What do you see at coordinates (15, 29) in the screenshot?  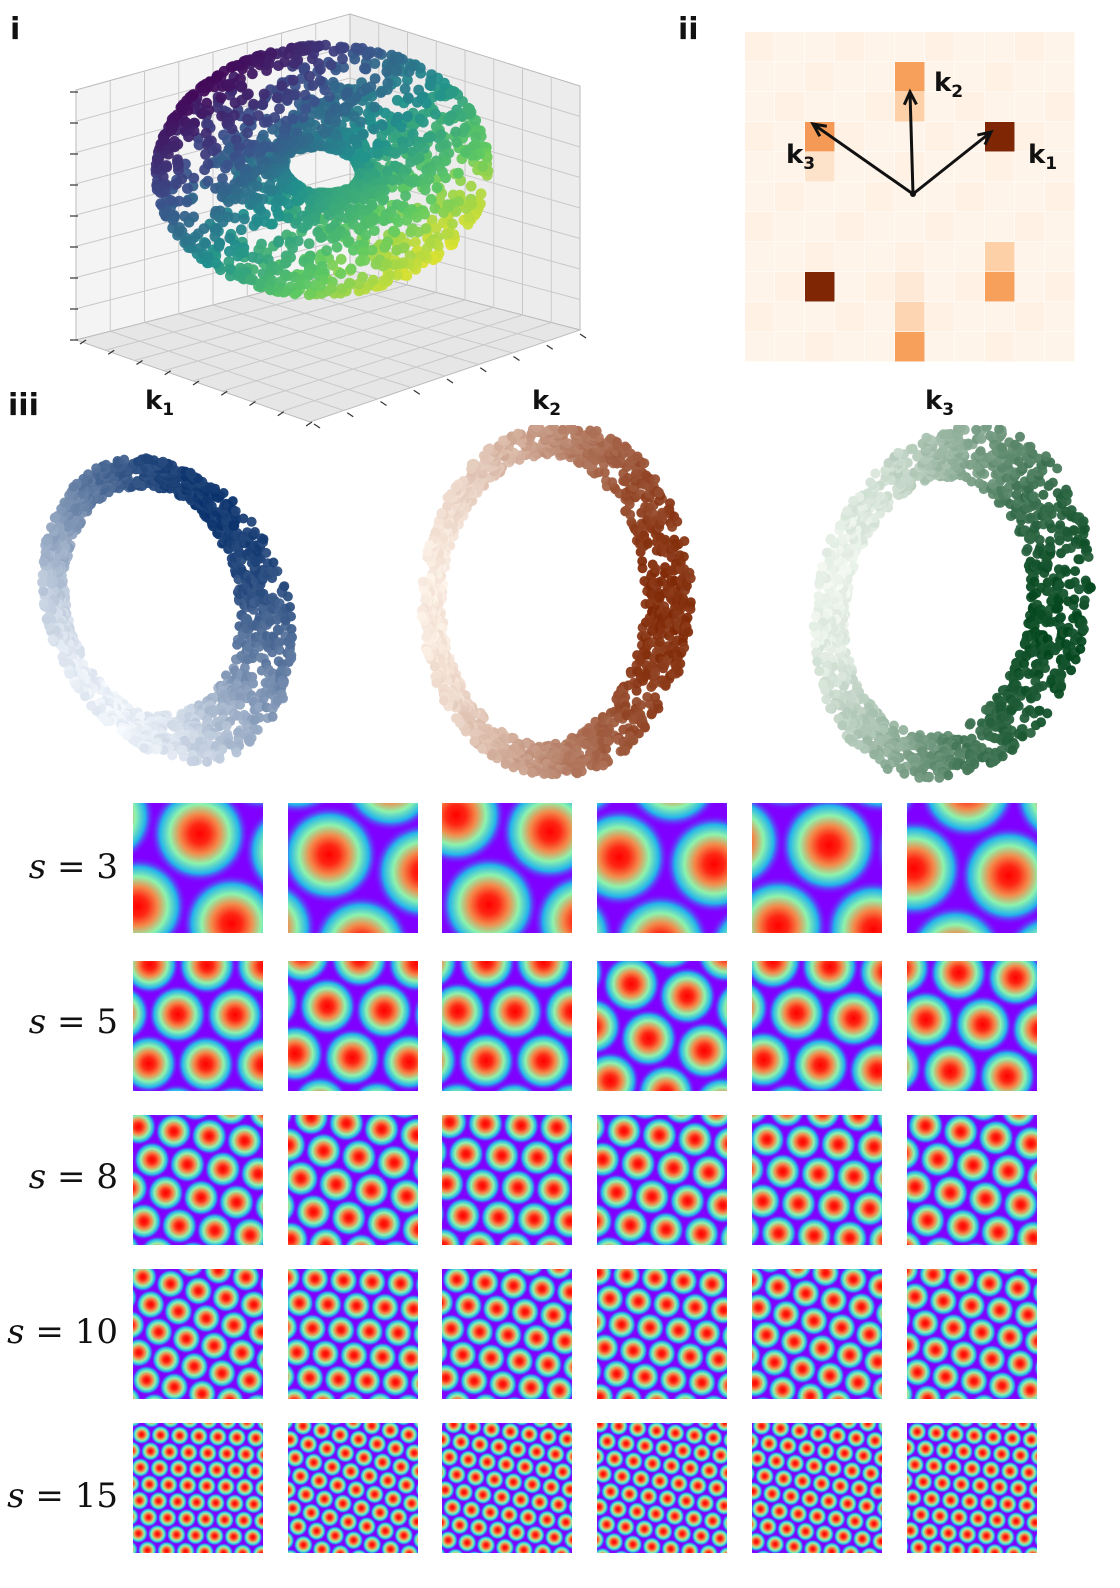 I see `panel-label-i: i` at bounding box center [15, 29].